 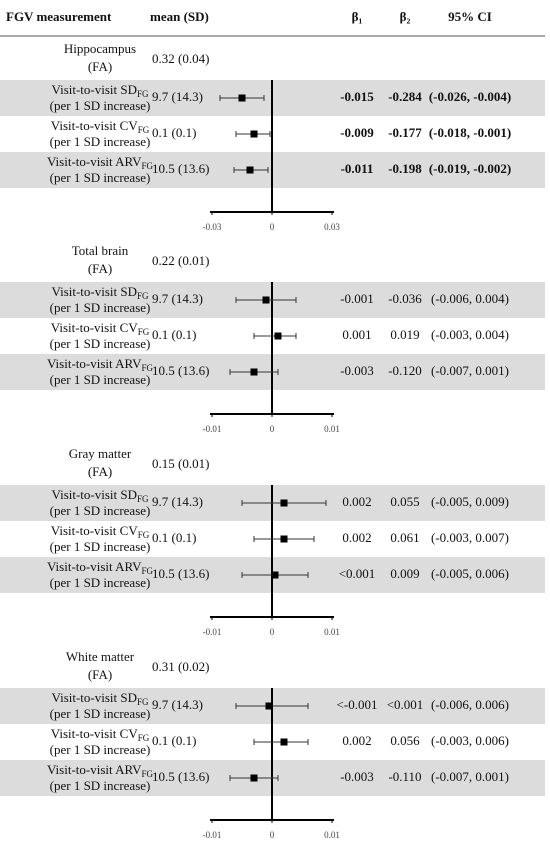 I want to click on beta2-value: 0.009, so click(x=404, y=573).